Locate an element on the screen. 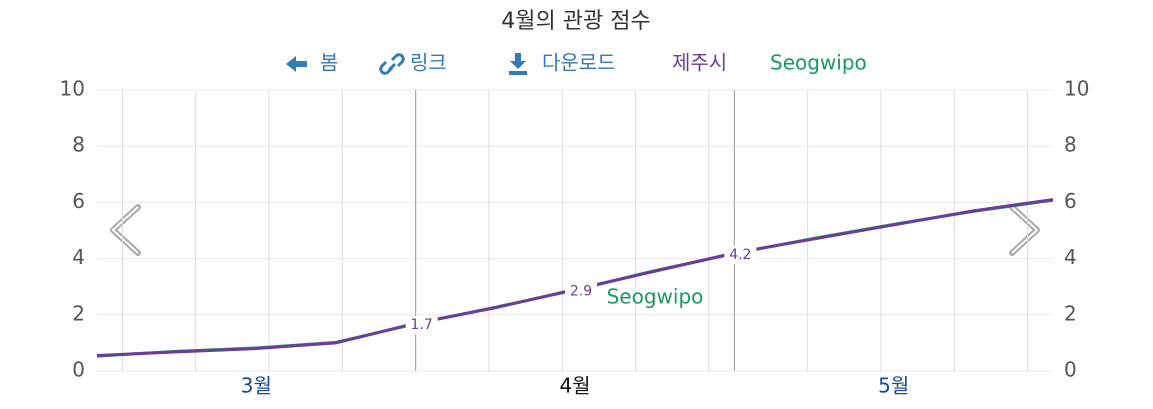 The height and width of the screenshot is (409, 1153). view-button: 봄 is located at coordinates (312, 63).